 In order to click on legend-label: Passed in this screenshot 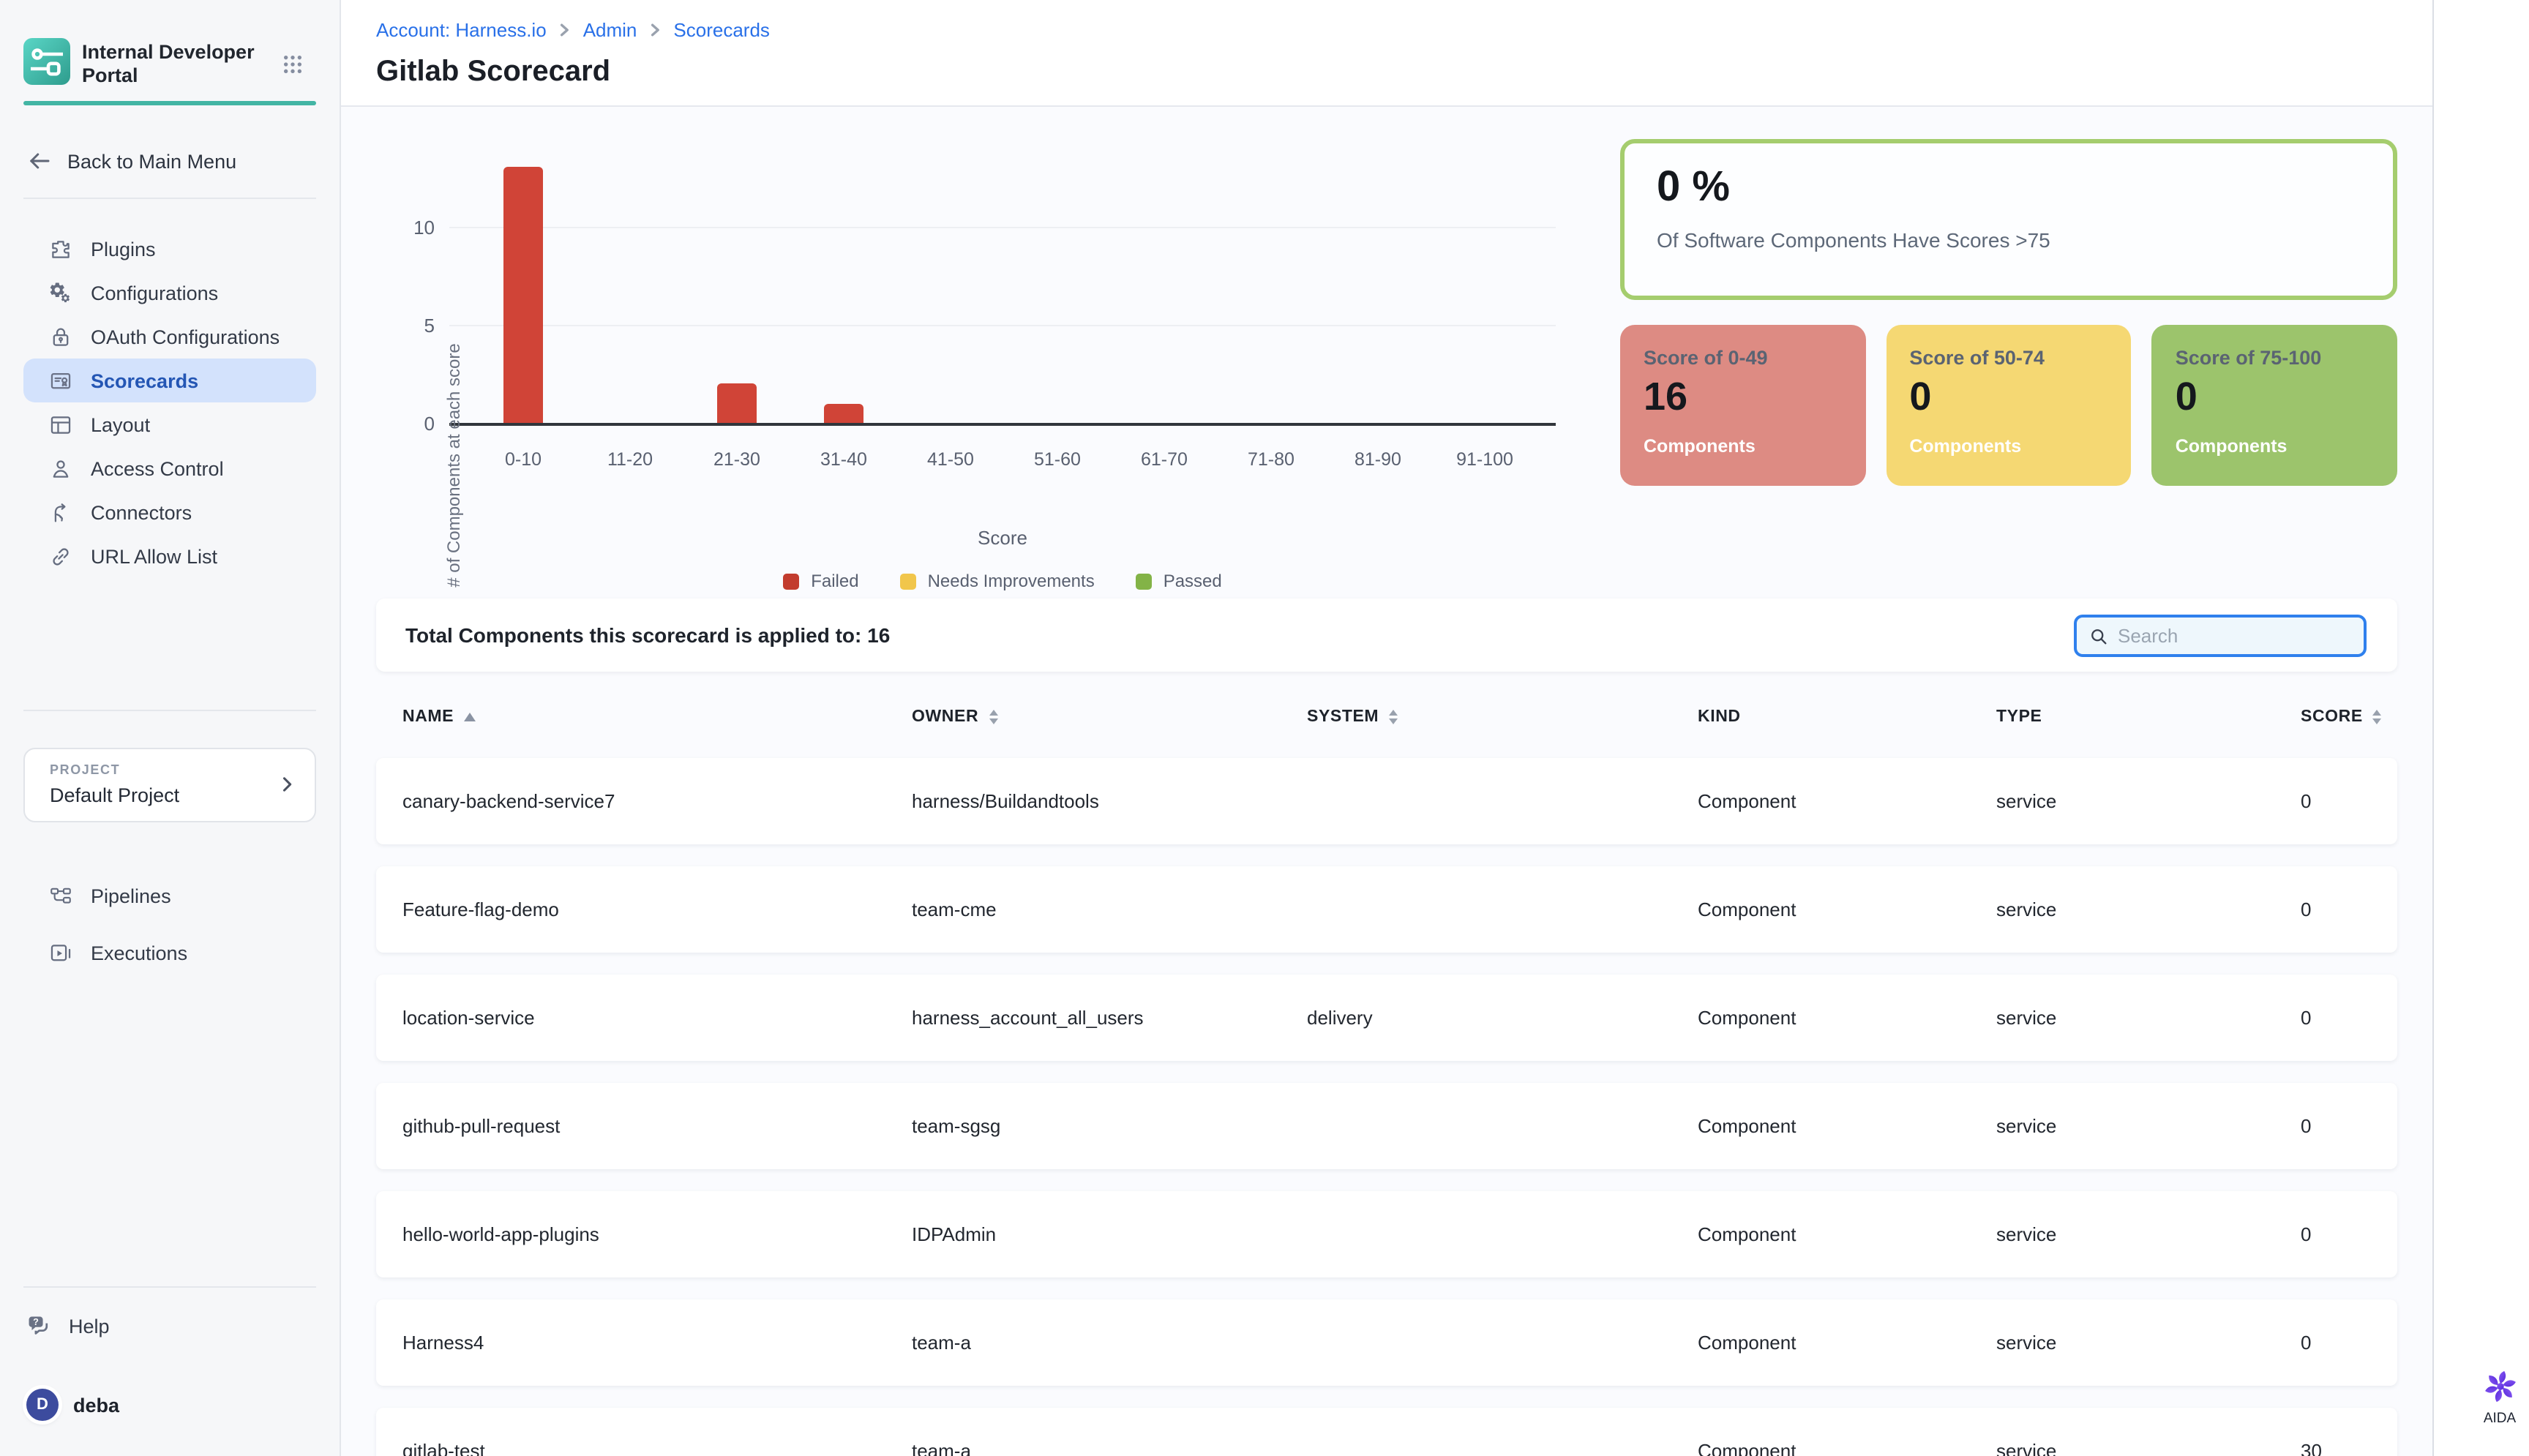, I will do `click(1192, 581)`.